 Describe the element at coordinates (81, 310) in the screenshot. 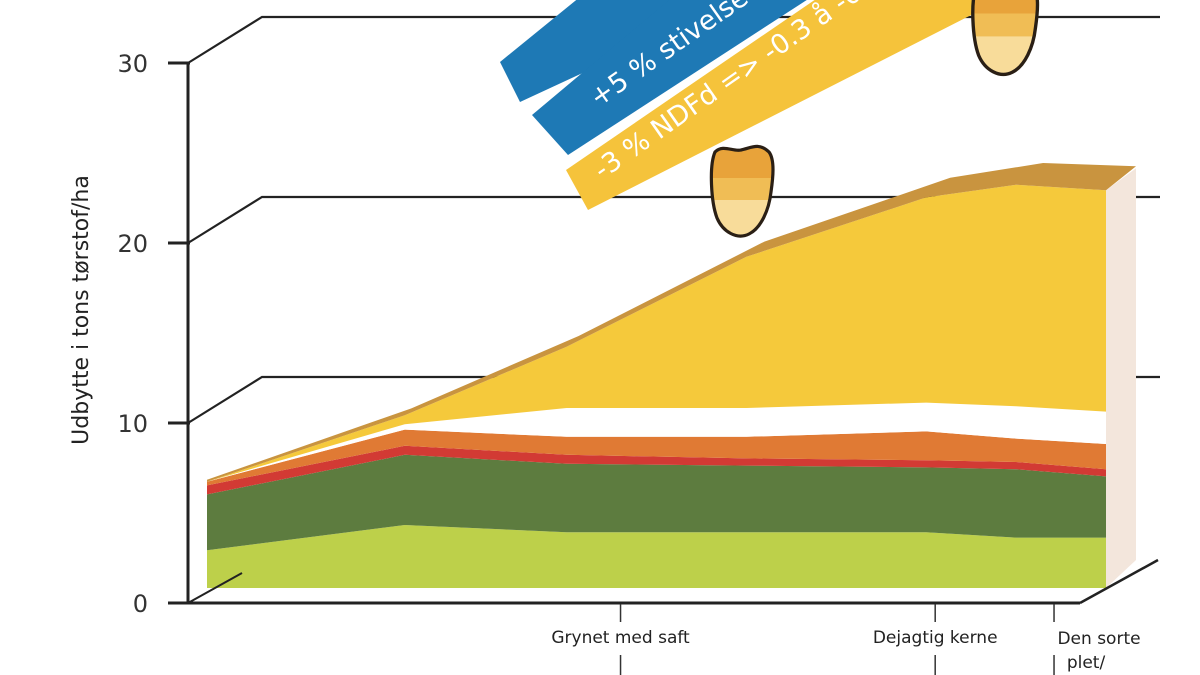

I see `y-axis-label: Udbytte i tons tørstof/ha` at that location.